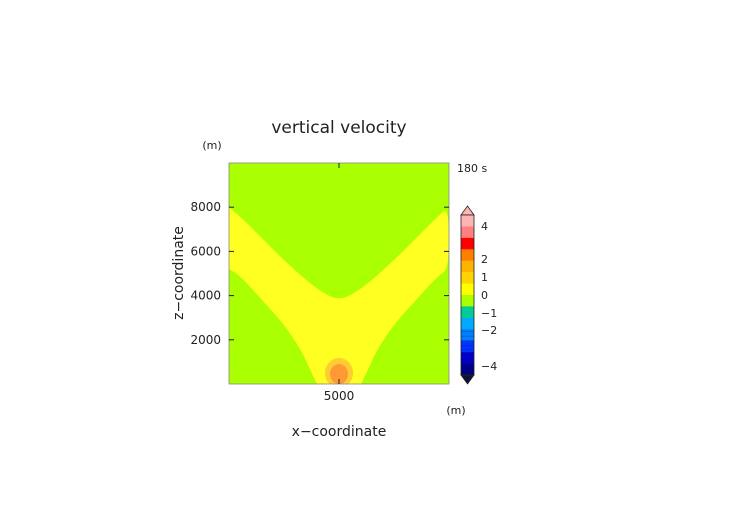  I want to click on y-tick-label: 6000, so click(205, 251).